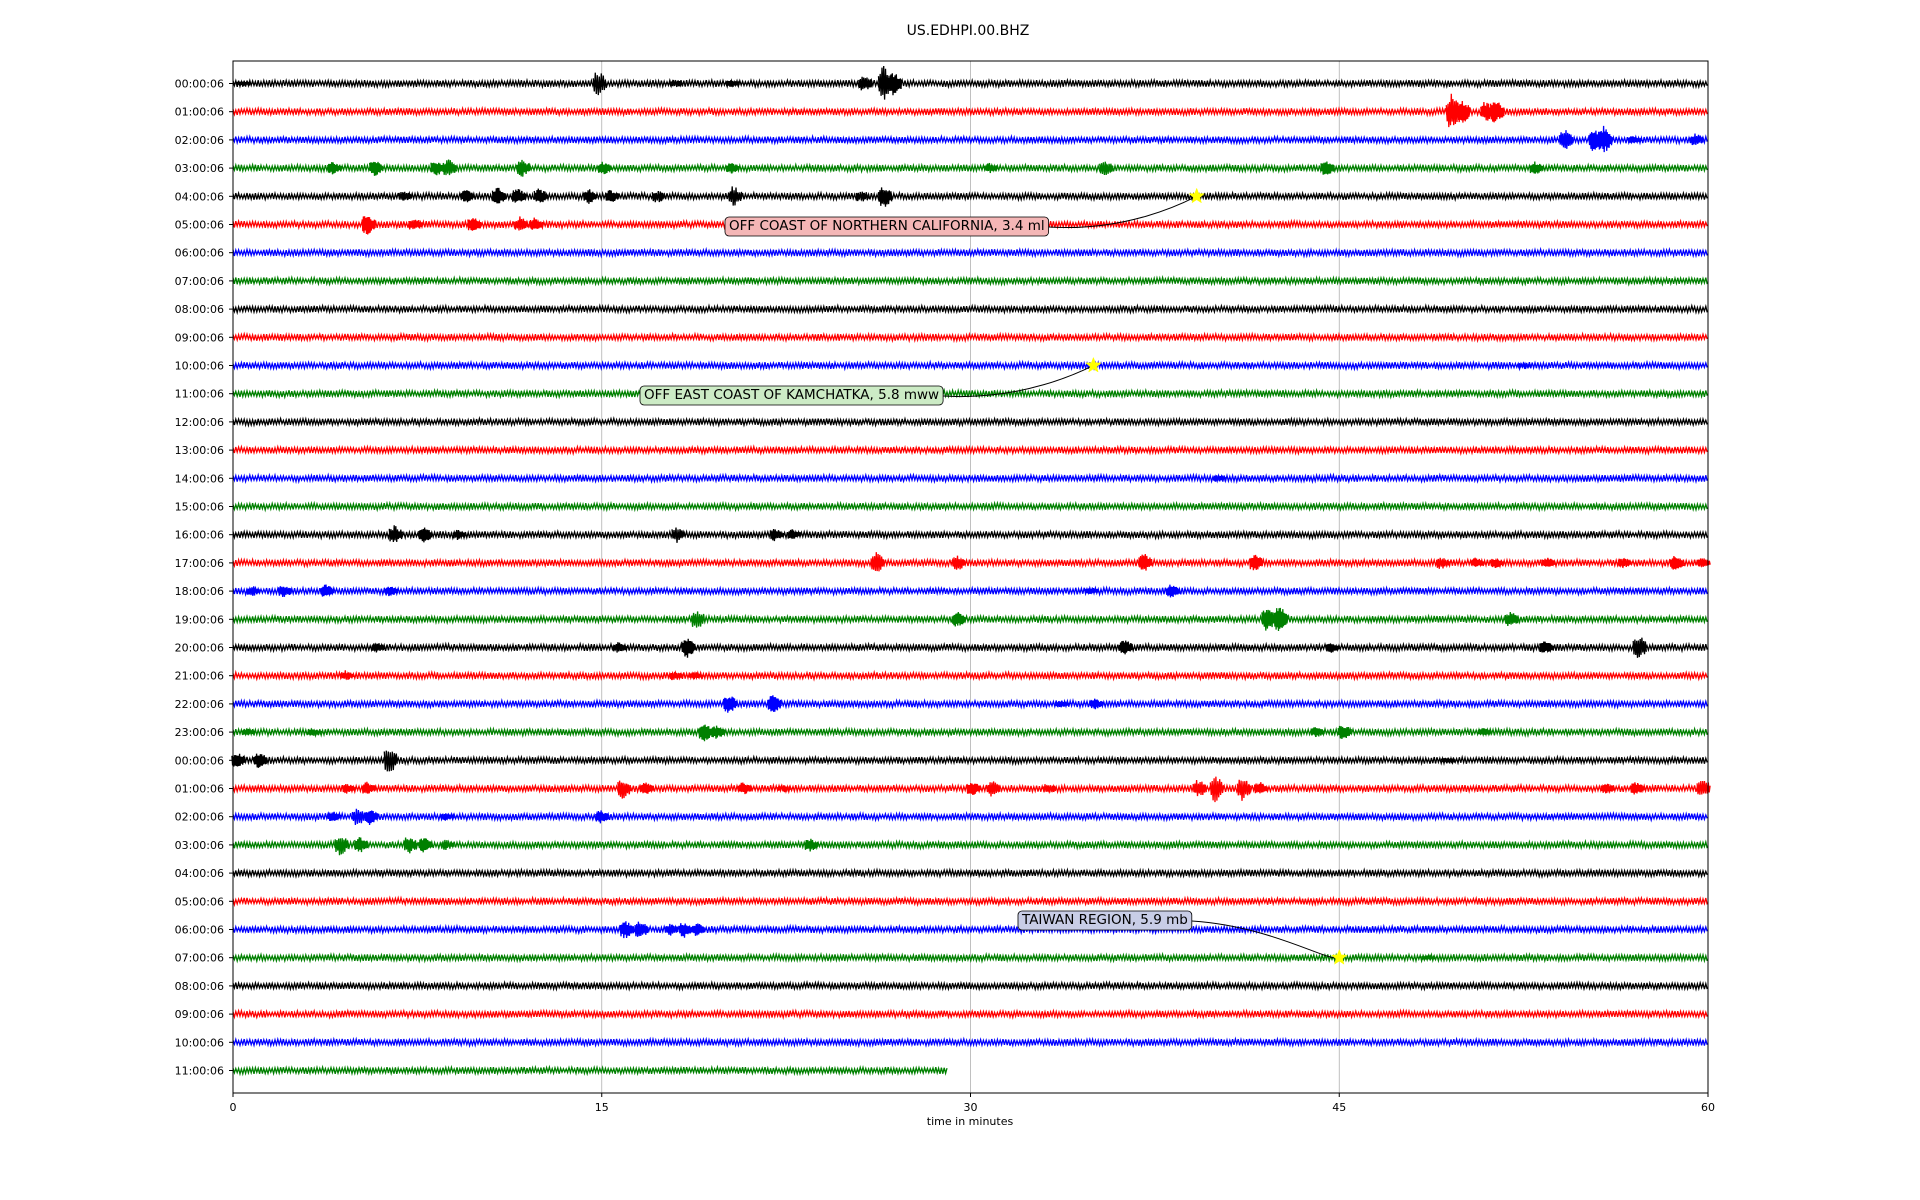  I want to click on x-tick-labels: 0 15 30 45 60, so click(972, 1103).